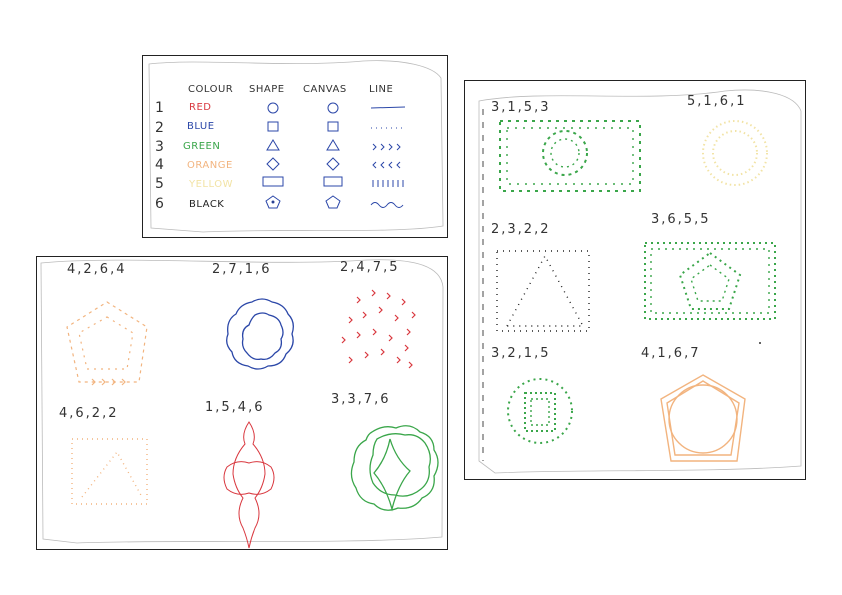 The image size is (842, 595). What do you see at coordinates (680, 219) in the screenshot?
I see `code-label: 3,6,5,5` at bounding box center [680, 219].